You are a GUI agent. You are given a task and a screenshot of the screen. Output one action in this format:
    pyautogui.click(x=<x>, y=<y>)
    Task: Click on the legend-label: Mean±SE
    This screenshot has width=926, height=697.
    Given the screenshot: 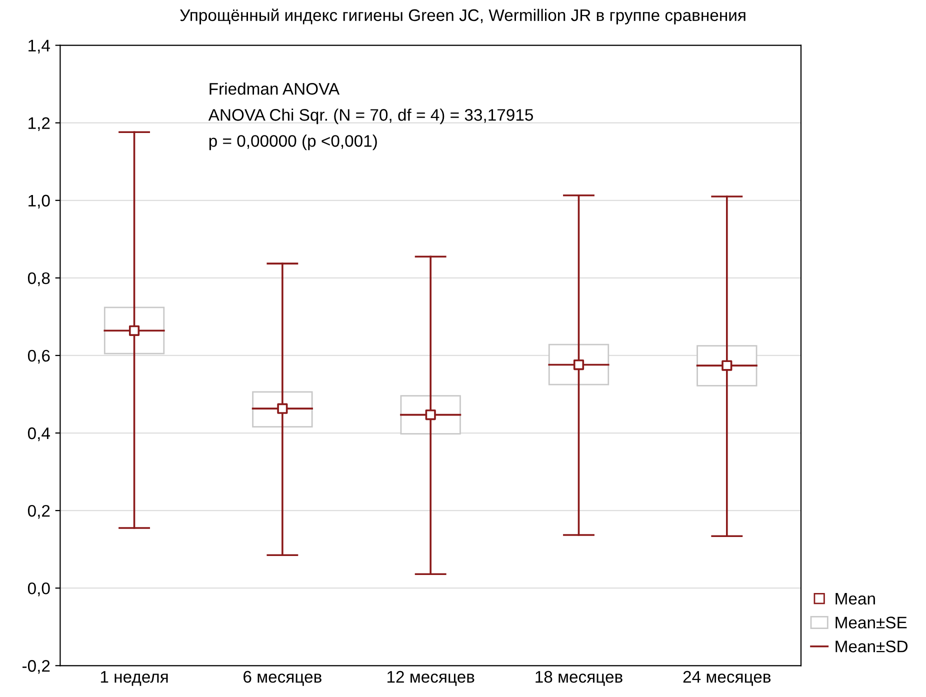 What is the action you would take?
    pyautogui.click(x=871, y=622)
    